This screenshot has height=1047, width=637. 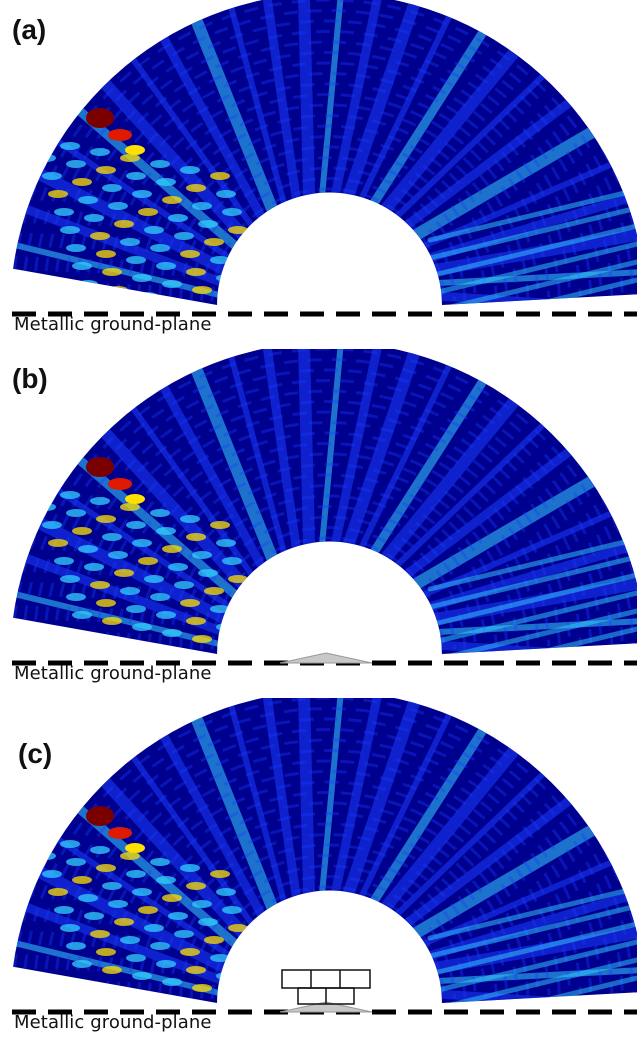 What do you see at coordinates (113, 324) in the screenshot?
I see `ground-plane-label-a: Metallic ground-plane` at bounding box center [113, 324].